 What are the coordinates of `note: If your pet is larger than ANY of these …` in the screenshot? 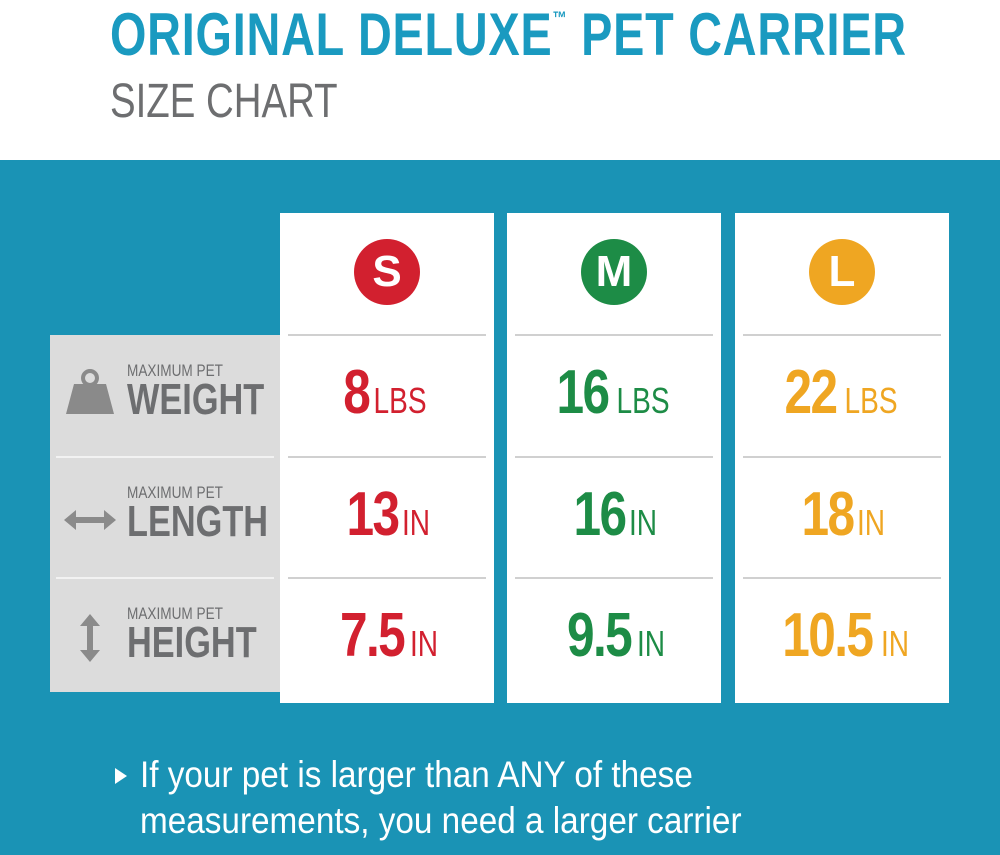 It's located at (441, 797).